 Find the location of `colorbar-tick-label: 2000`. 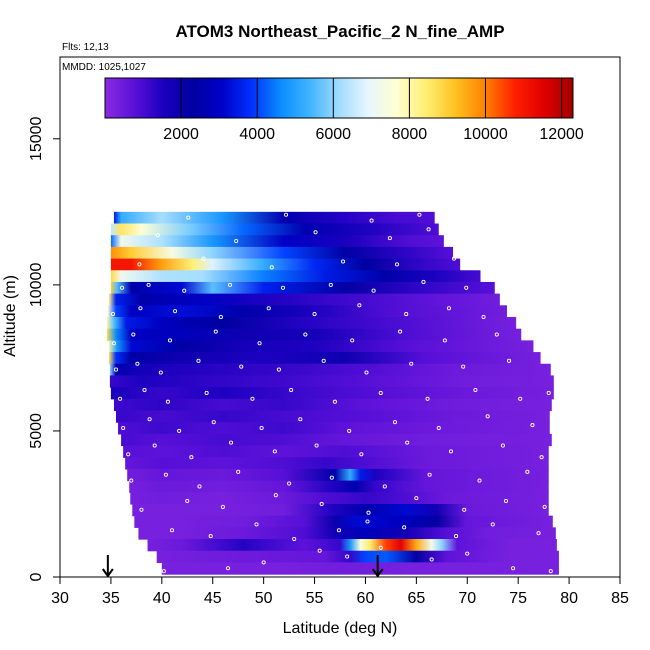

colorbar-tick-label: 2000 is located at coordinates (181, 134).